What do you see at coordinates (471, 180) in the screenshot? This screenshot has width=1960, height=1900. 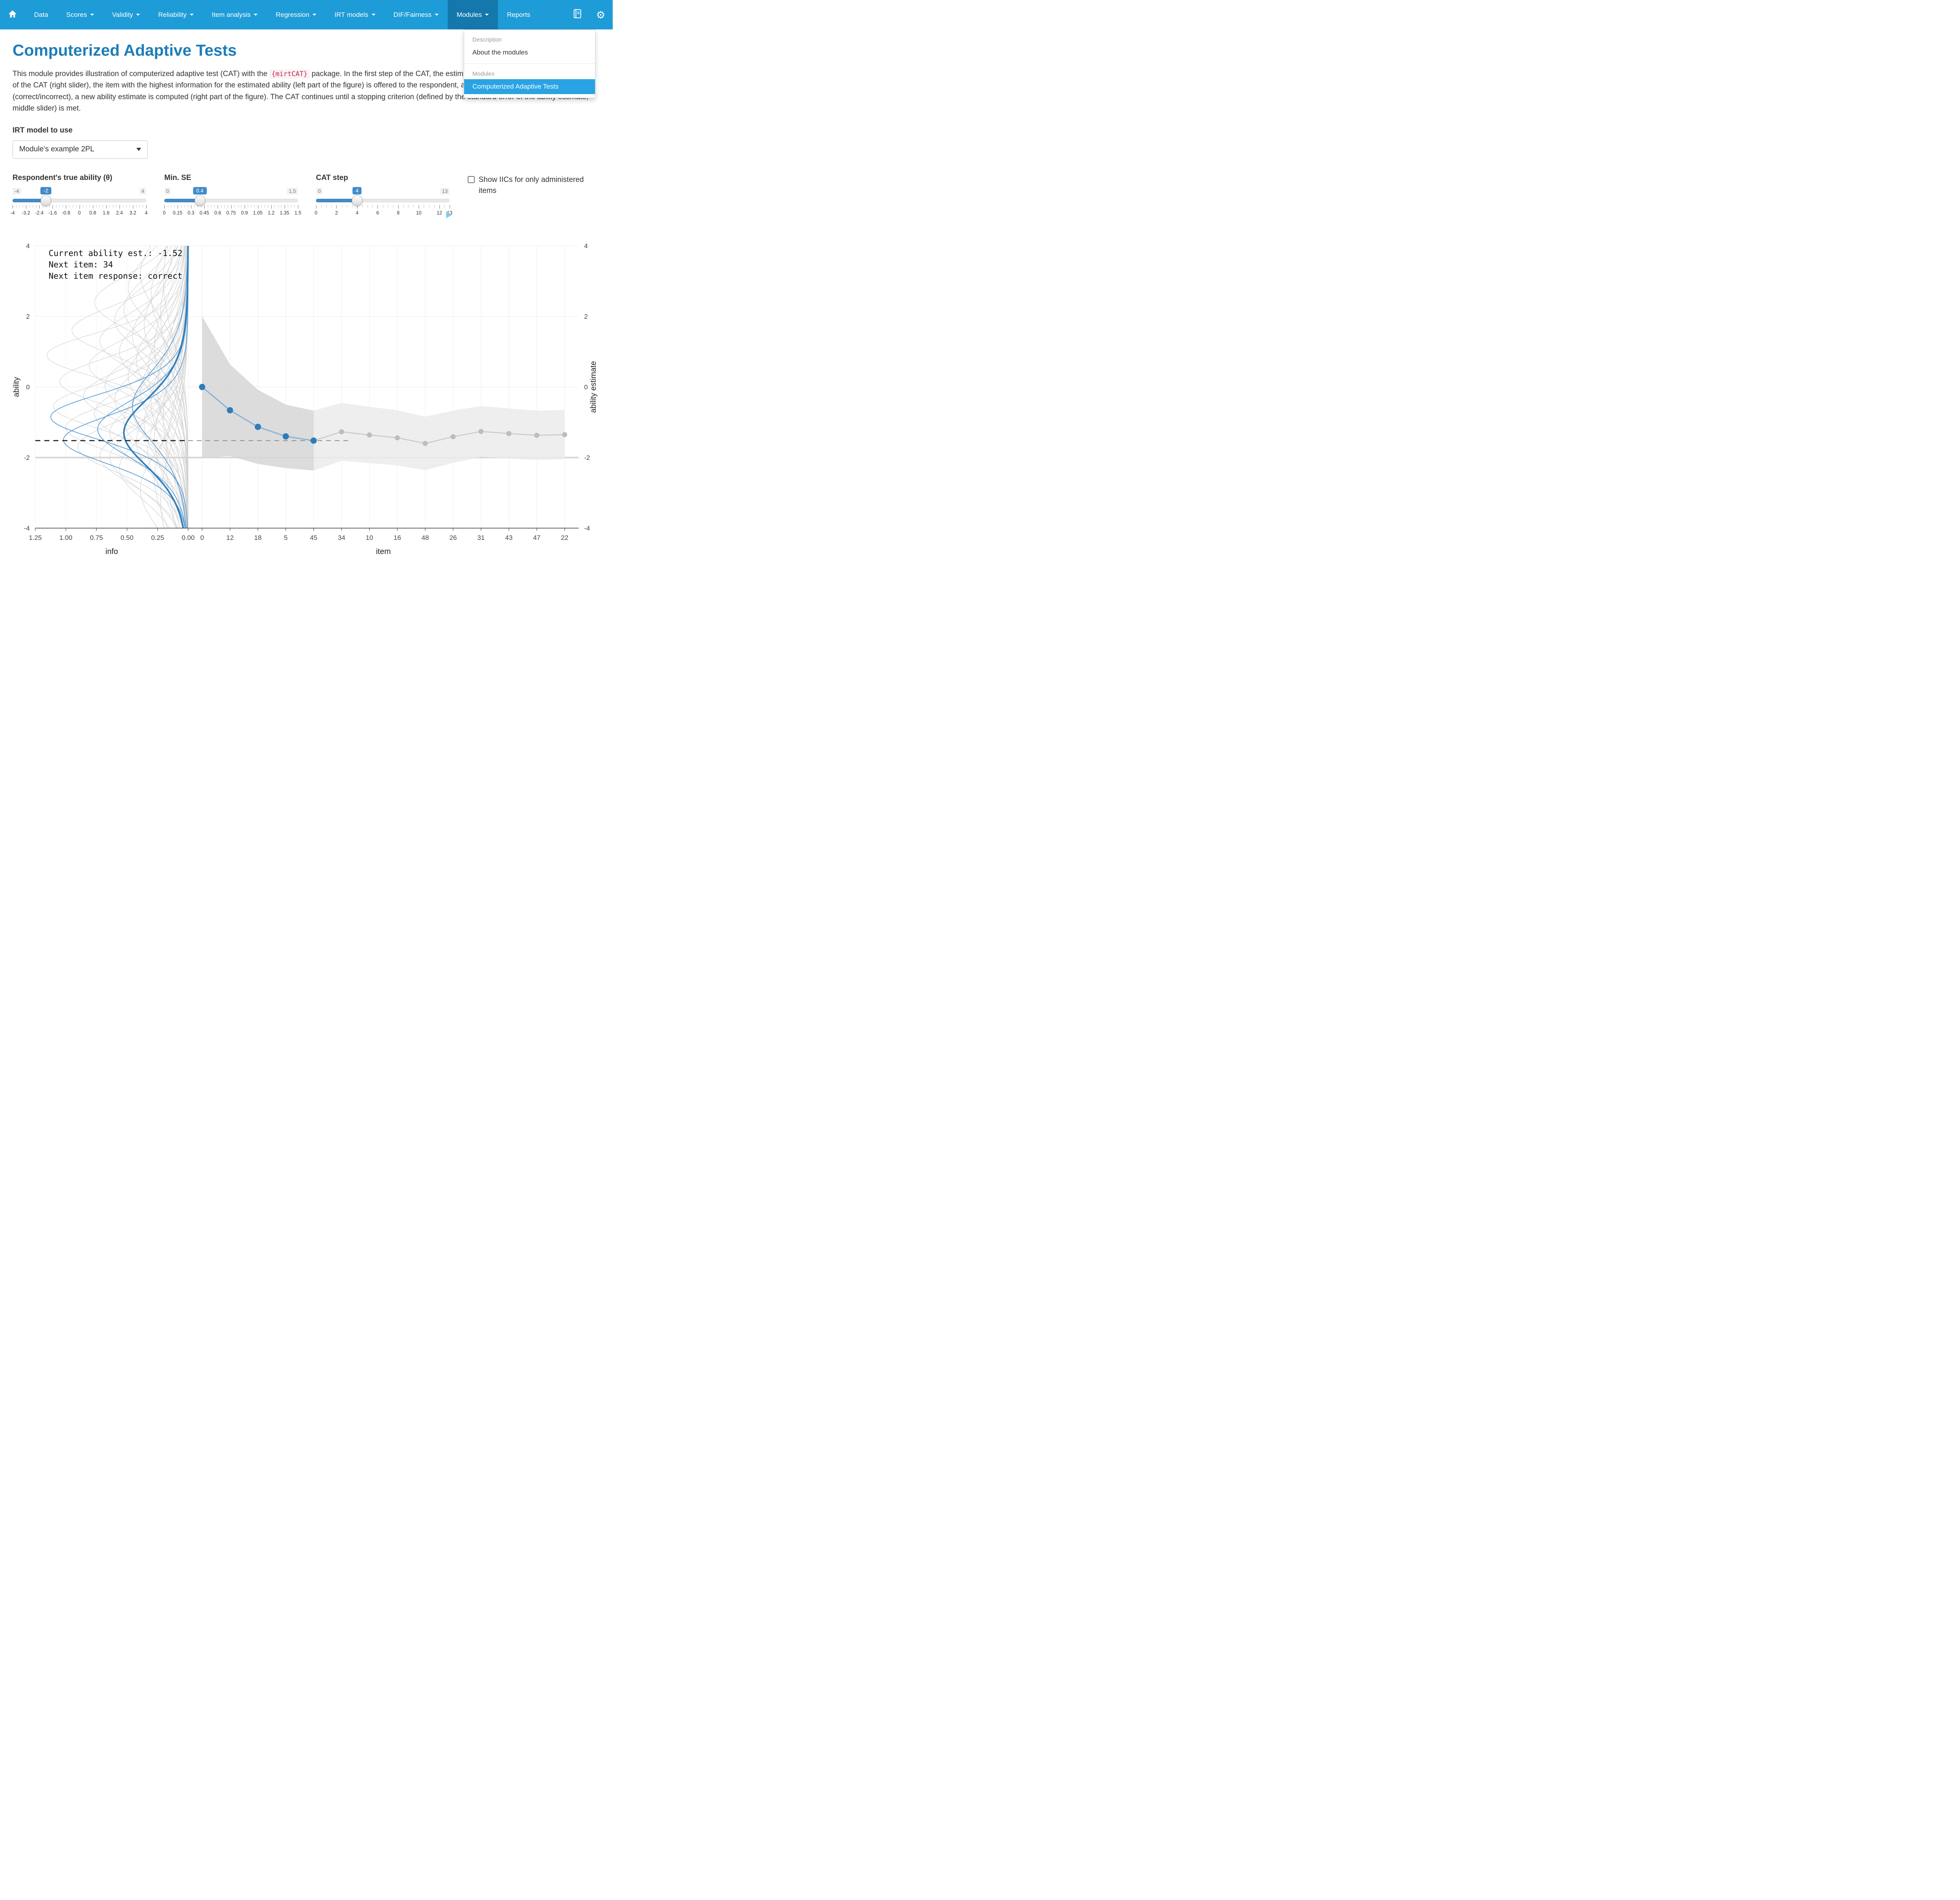 I see `show-iics-checkbox` at bounding box center [471, 180].